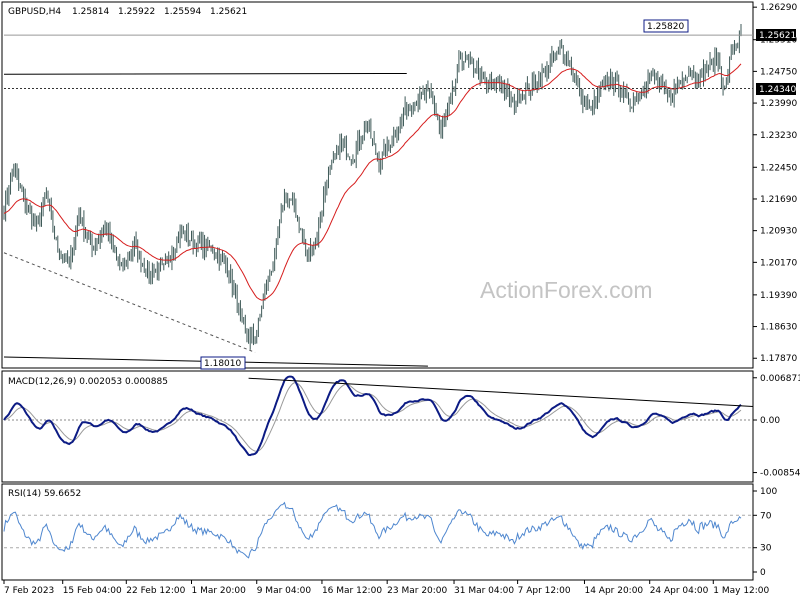 The image size is (800, 600). What do you see at coordinates (778, 263) in the screenshot?
I see `price-tick-label: 1.20170` at bounding box center [778, 263].